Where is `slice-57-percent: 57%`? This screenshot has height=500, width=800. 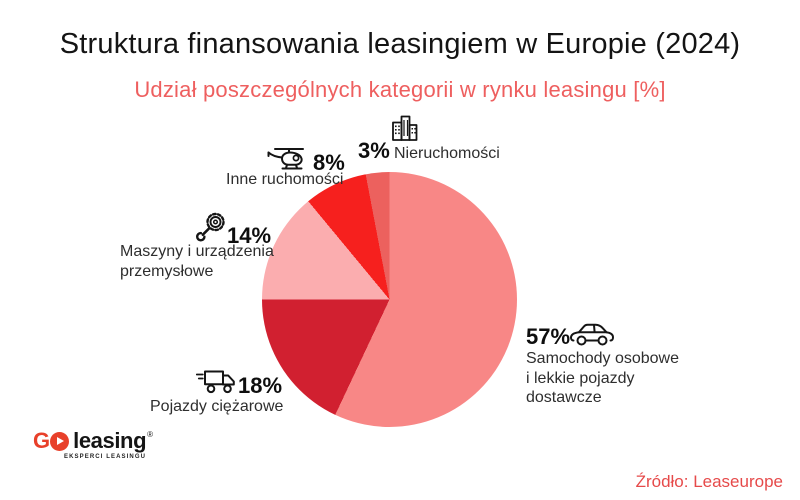
slice-57-percent: 57% is located at coordinates (548, 336).